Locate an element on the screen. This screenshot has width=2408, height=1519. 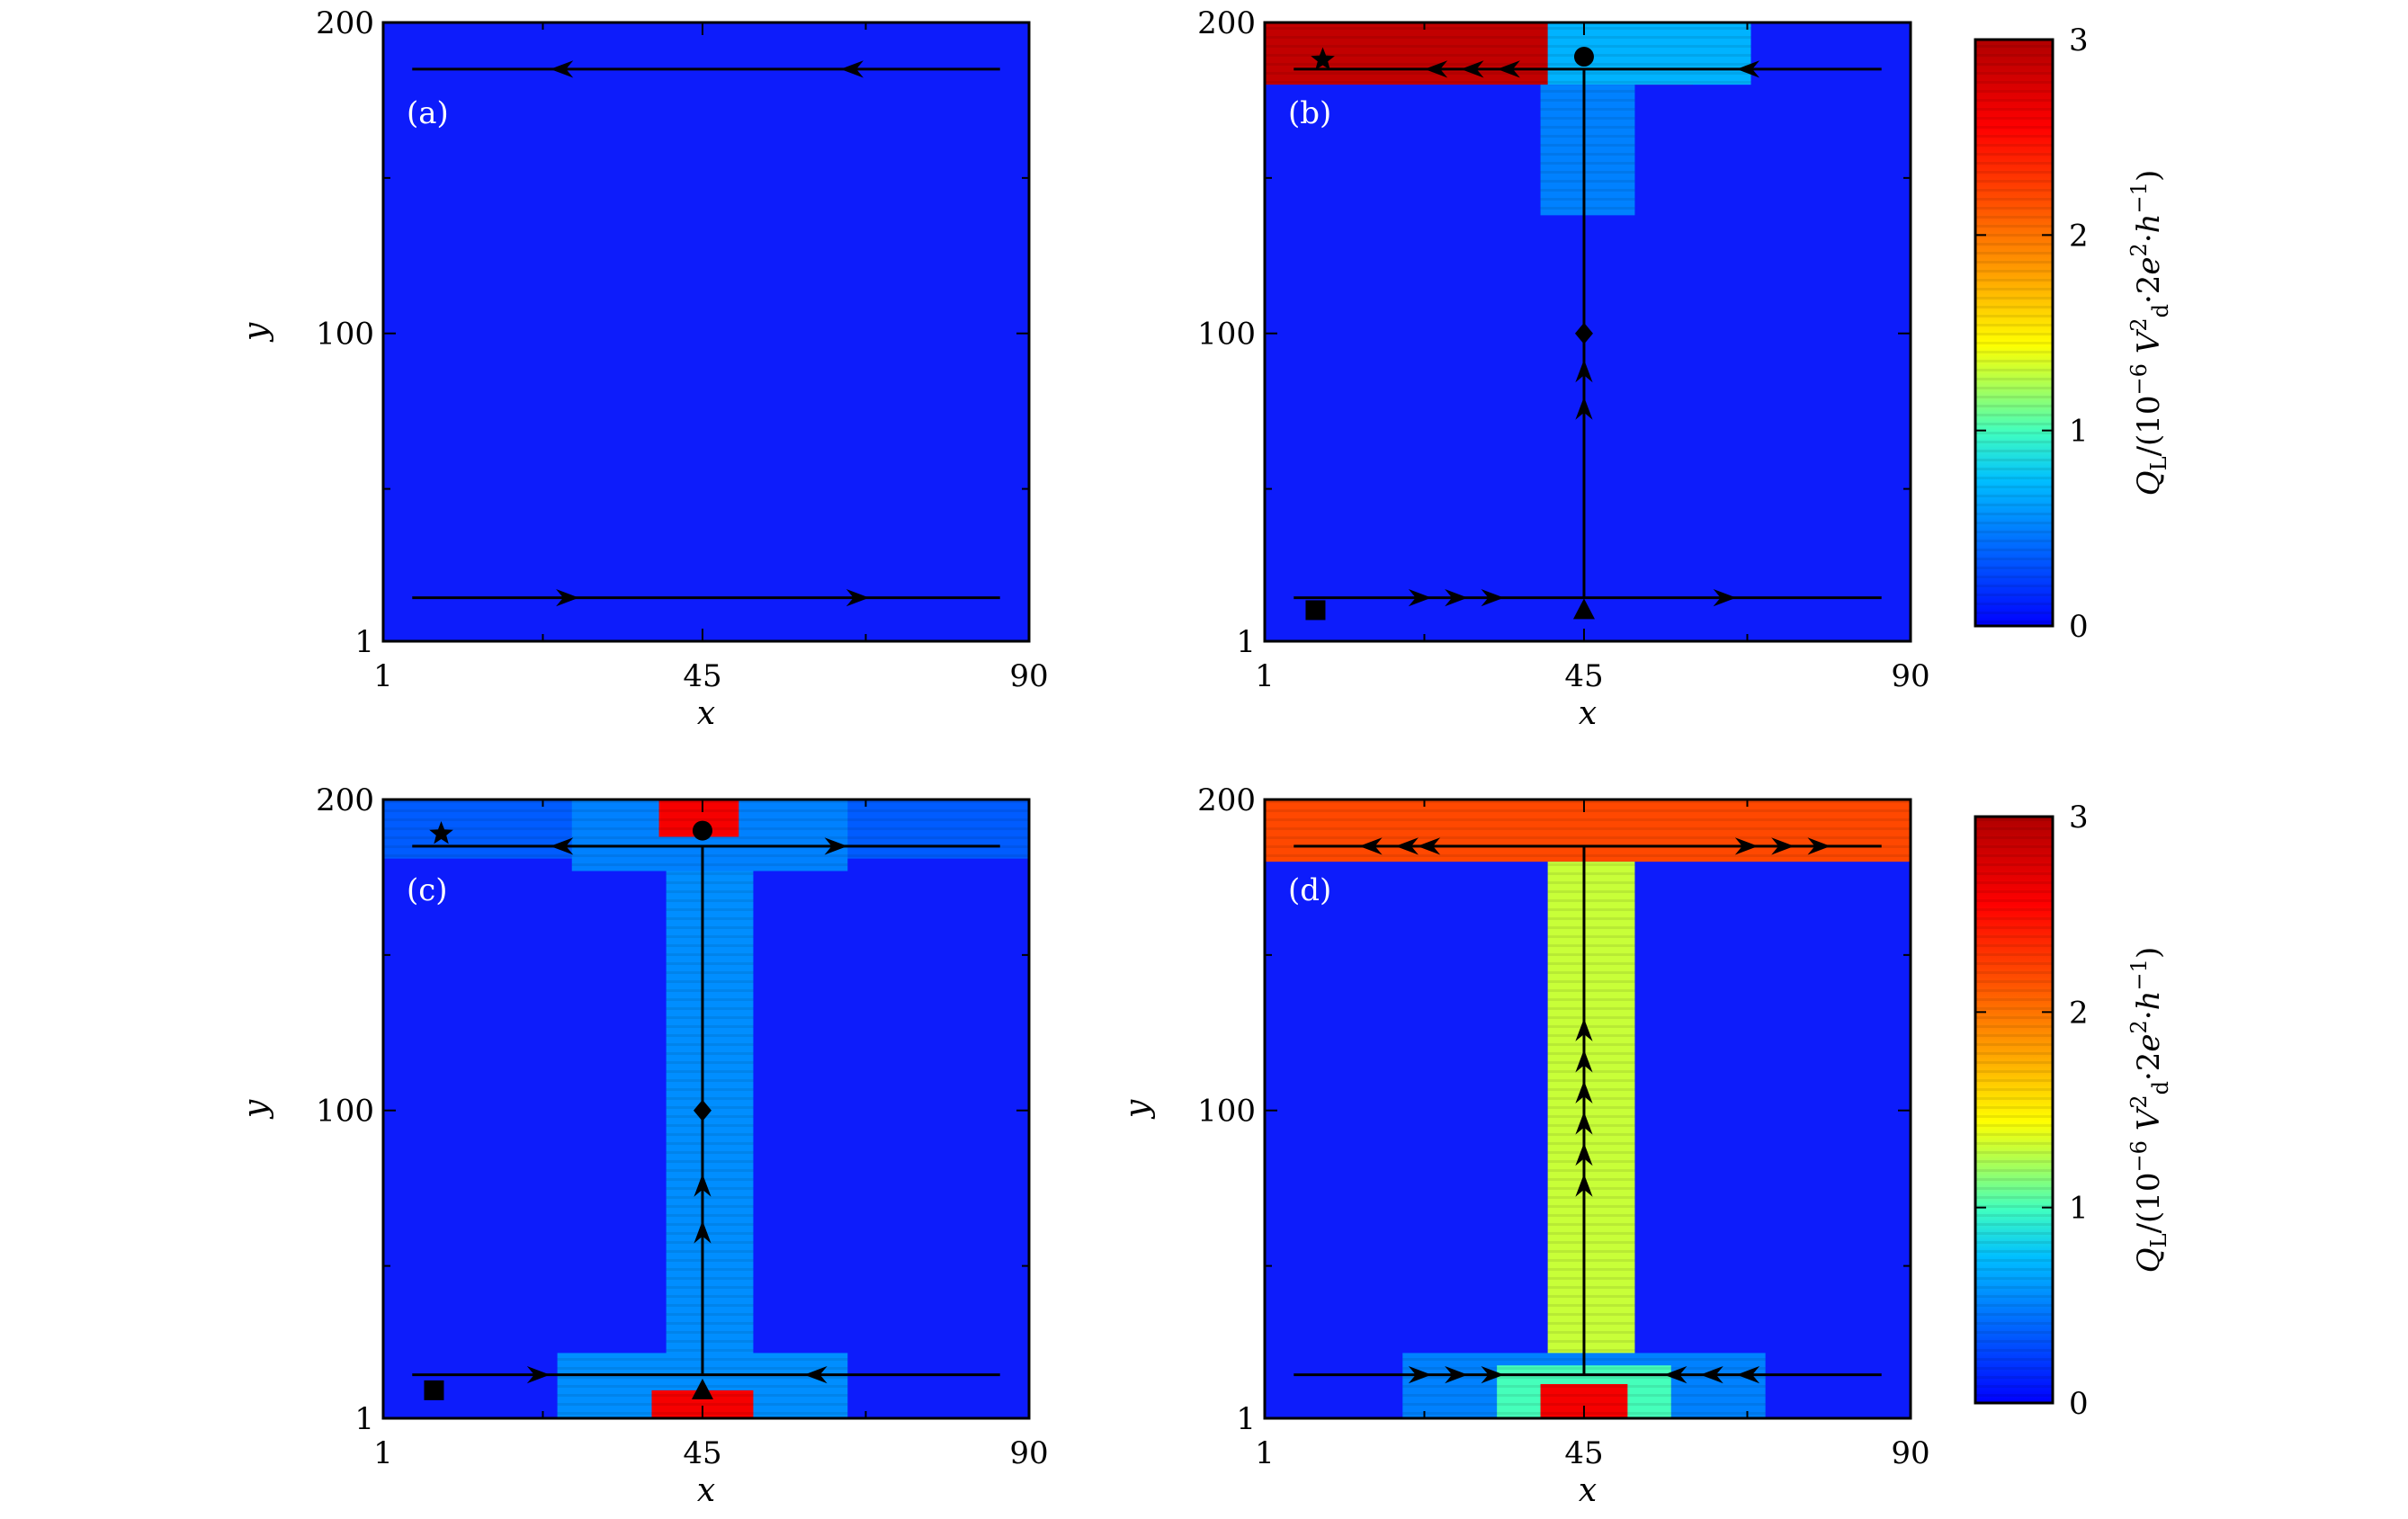
plot-background is located at coordinates (706, 331).